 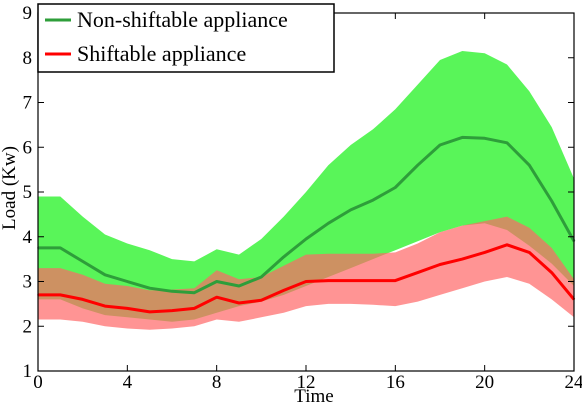 I want to click on x-tick-label: 4, so click(x=128, y=382).